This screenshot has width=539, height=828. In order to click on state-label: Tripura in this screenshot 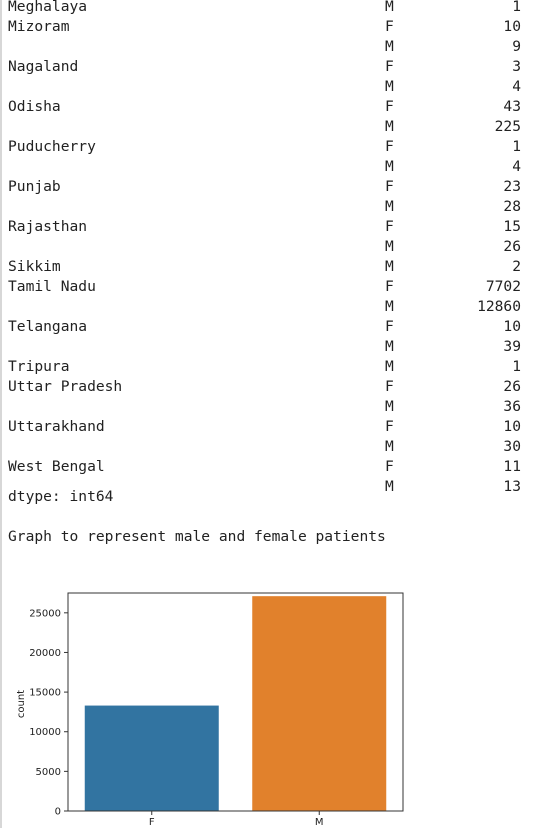, I will do `click(39, 366)`.